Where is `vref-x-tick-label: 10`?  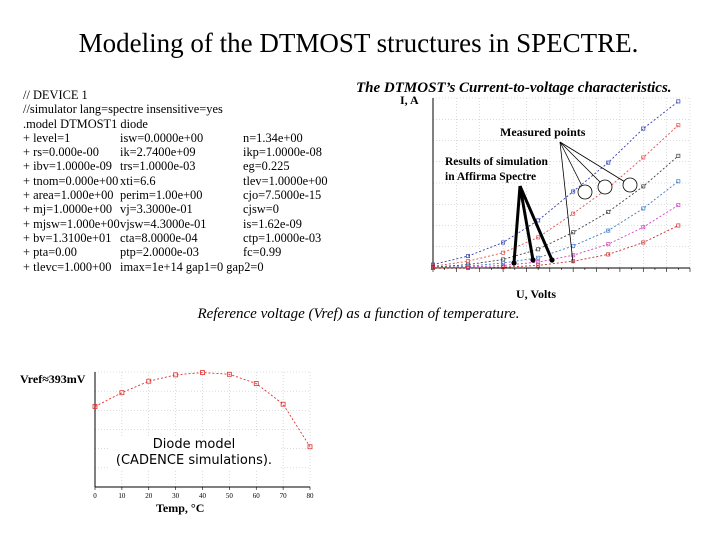 vref-x-tick-label: 10 is located at coordinates (122, 496).